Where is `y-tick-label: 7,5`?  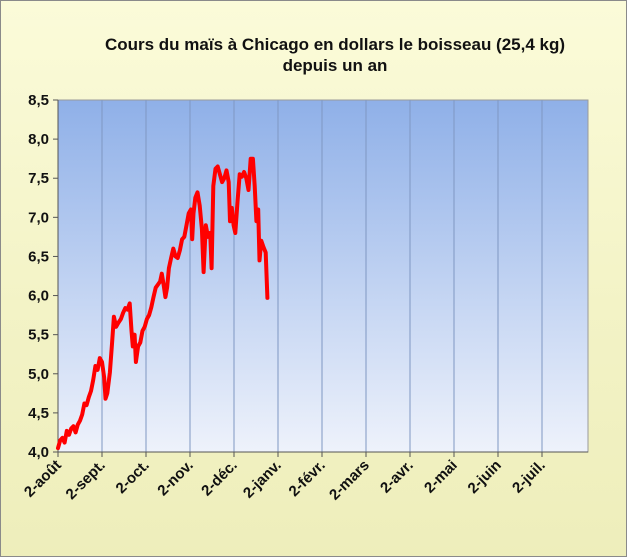 y-tick-label: 7,5 is located at coordinates (38, 178).